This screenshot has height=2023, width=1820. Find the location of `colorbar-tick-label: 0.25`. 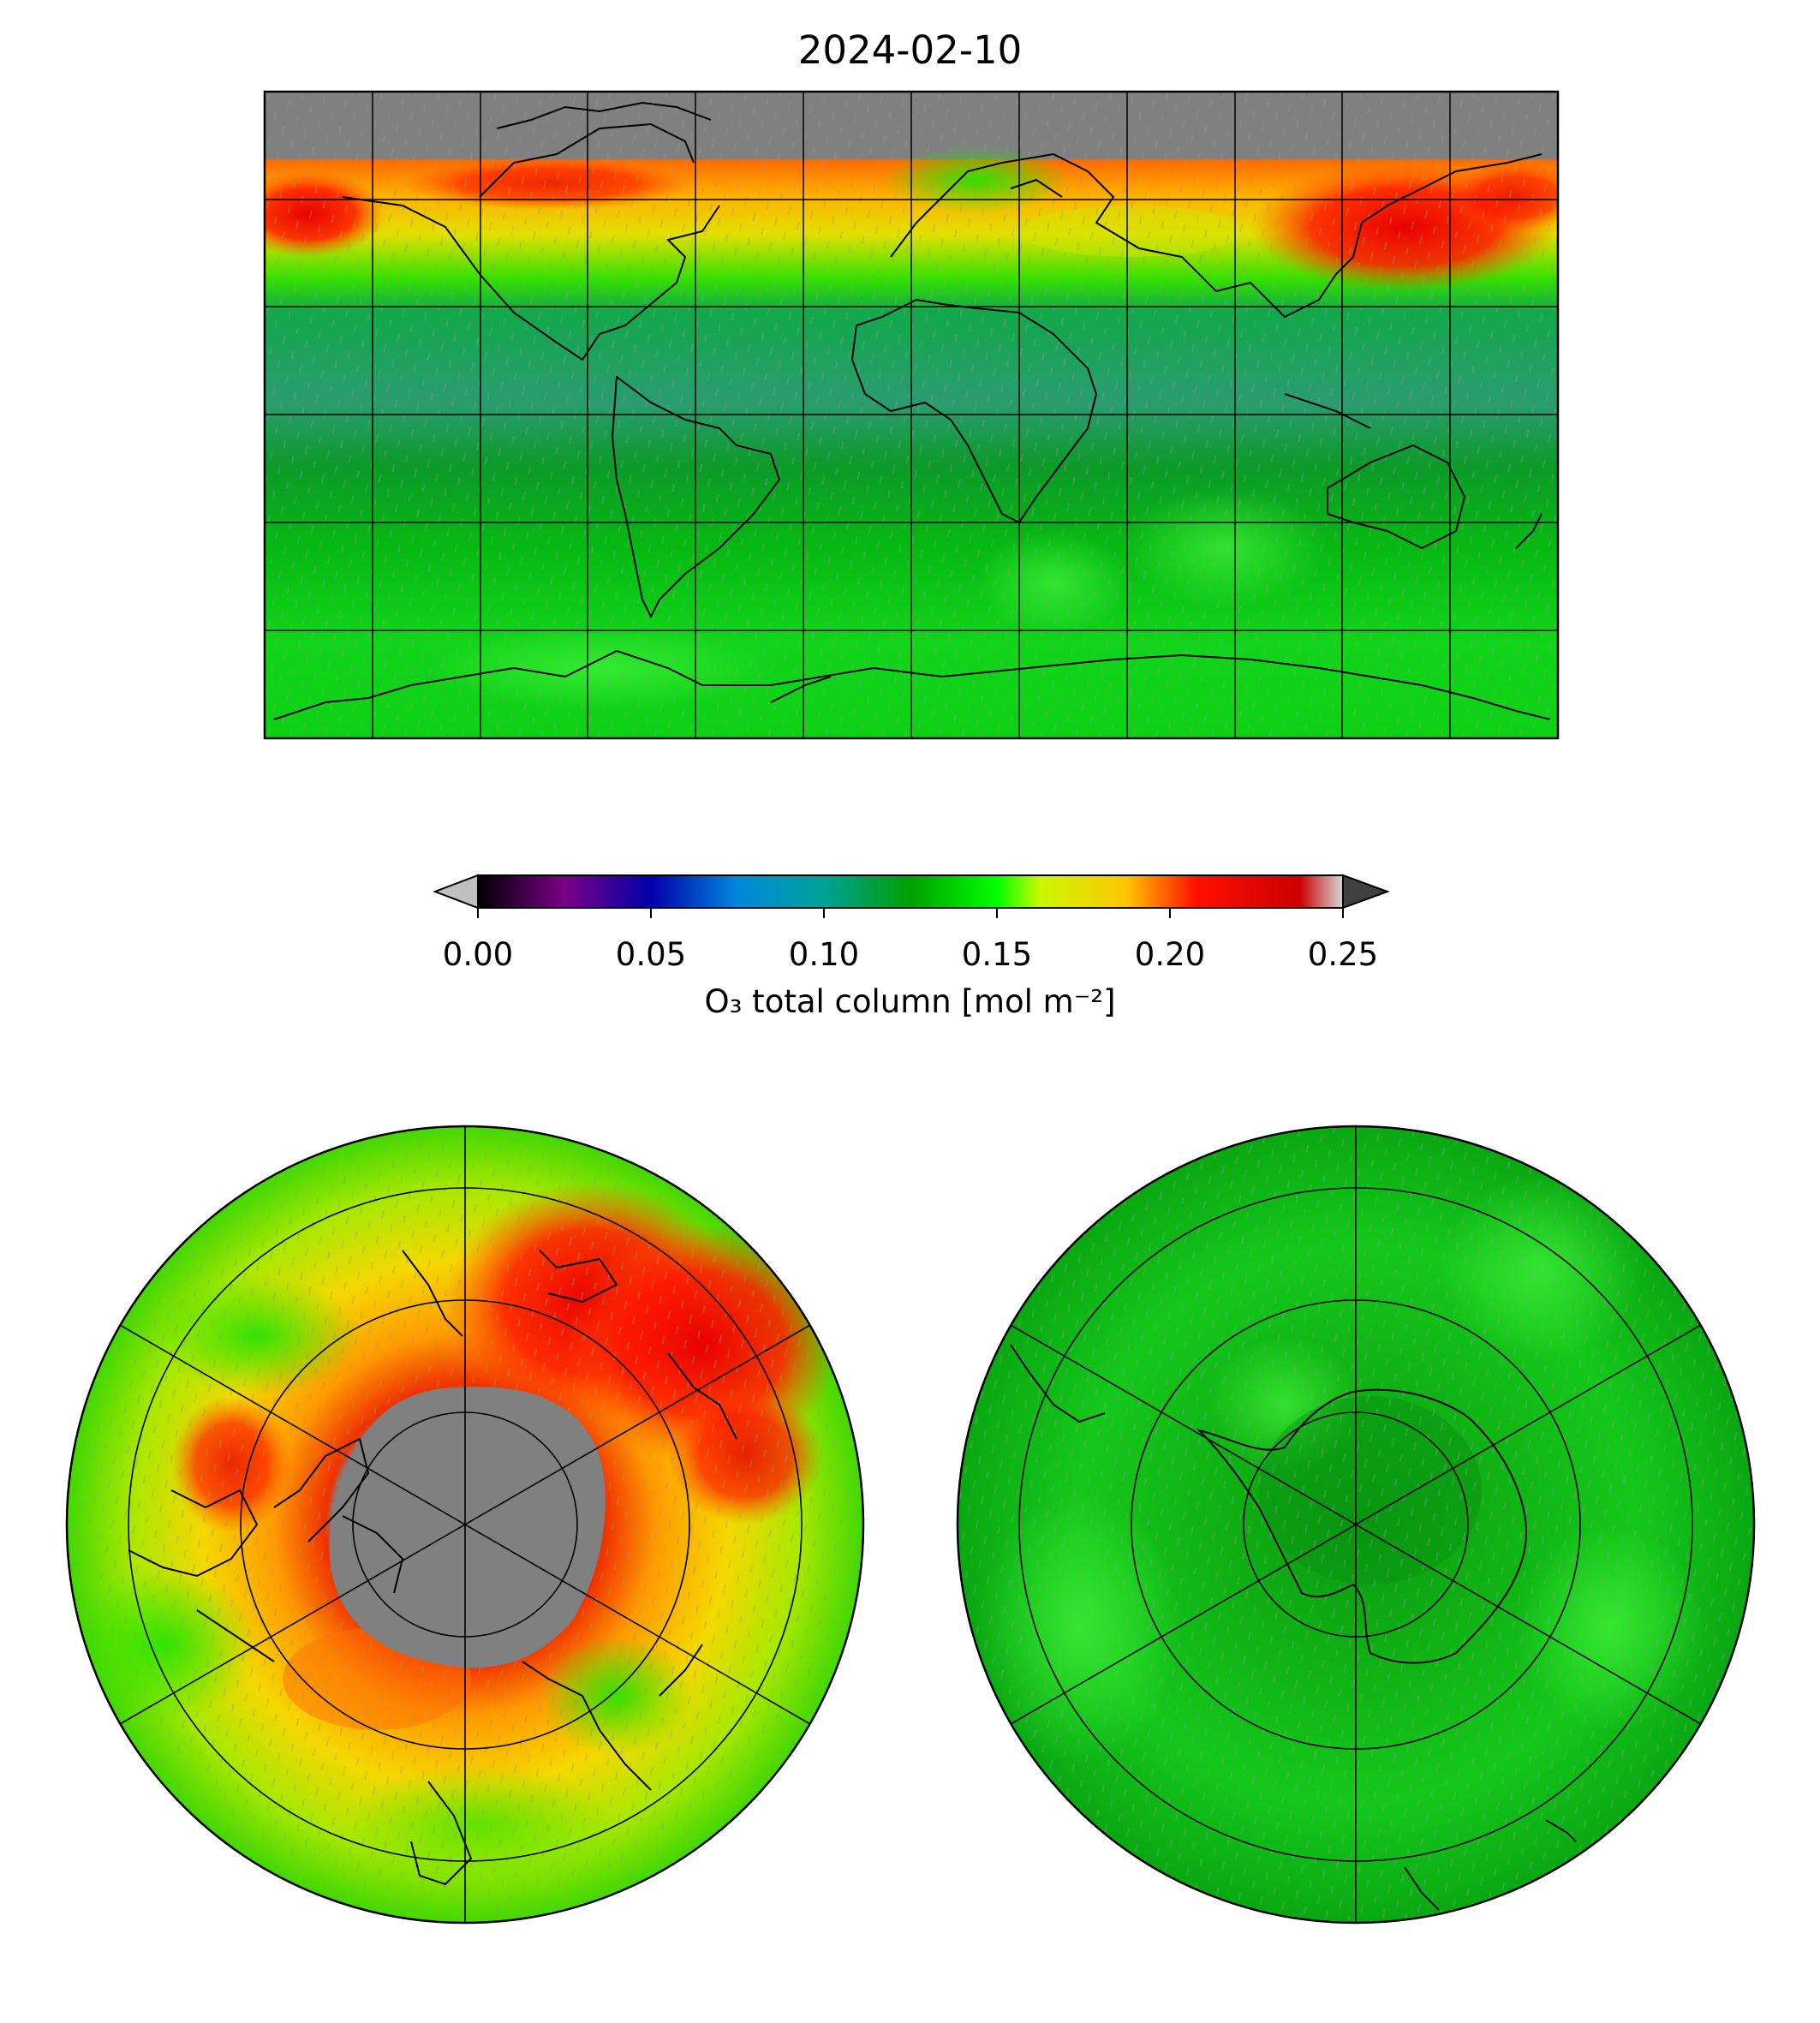

colorbar-tick-label: 0.25 is located at coordinates (1343, 954).